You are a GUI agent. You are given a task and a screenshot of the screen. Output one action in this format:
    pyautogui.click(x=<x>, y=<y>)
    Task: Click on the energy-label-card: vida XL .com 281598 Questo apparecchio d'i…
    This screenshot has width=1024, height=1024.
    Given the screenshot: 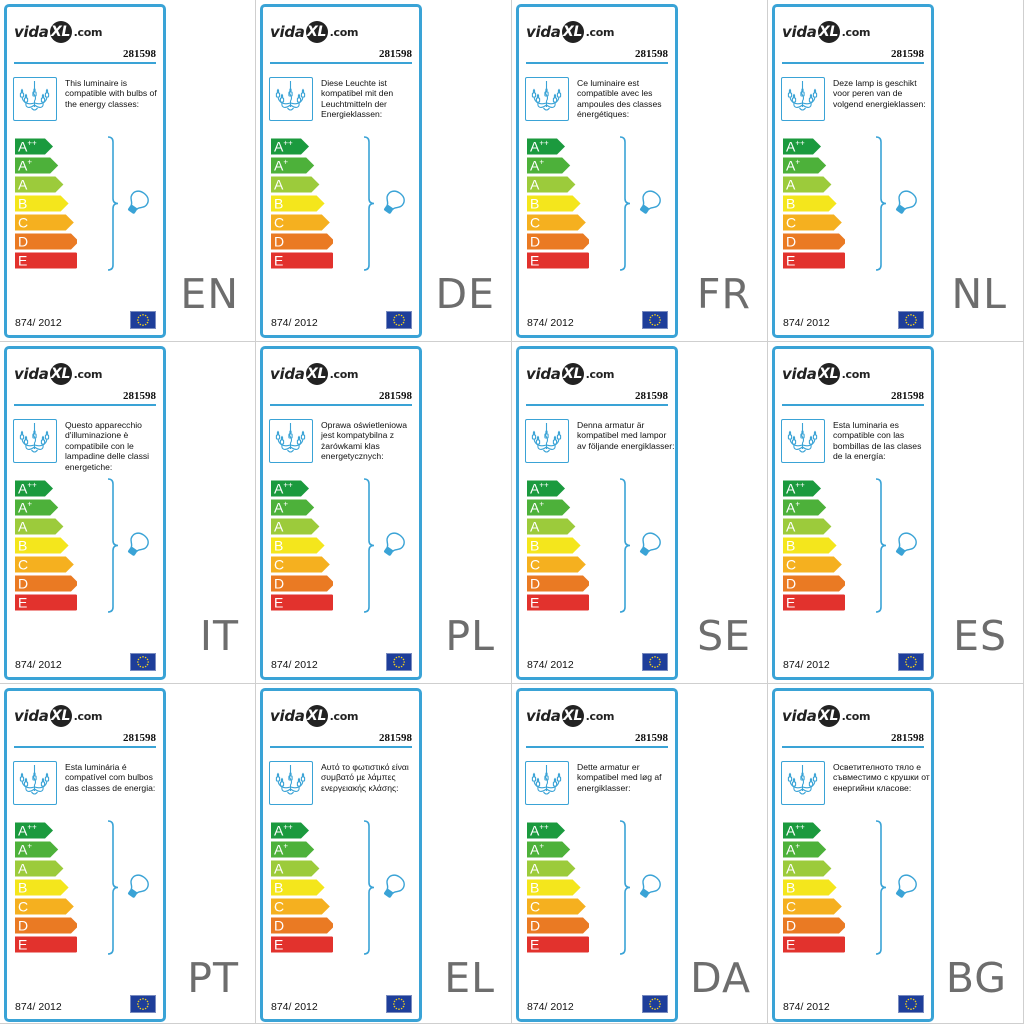 What is the action you would take?
    pyautogui.click(x=85, y=513)
    